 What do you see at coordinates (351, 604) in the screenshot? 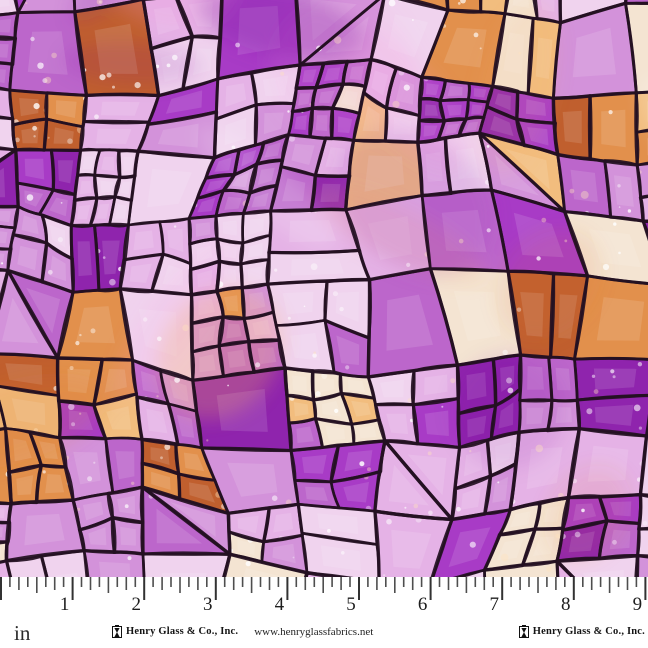
I see `inch-label-5: 5` at bounding box center [351, 604].